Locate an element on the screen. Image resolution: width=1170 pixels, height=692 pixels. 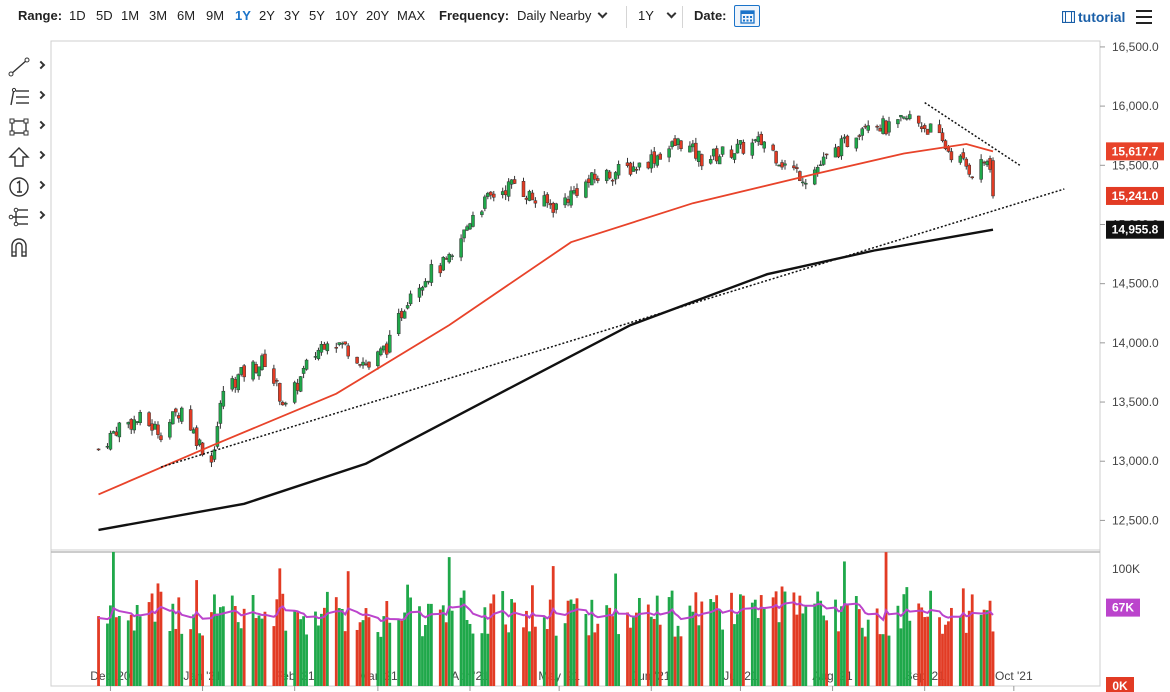
volume-average-tag: 67K is located at coordinates (1123, 608).